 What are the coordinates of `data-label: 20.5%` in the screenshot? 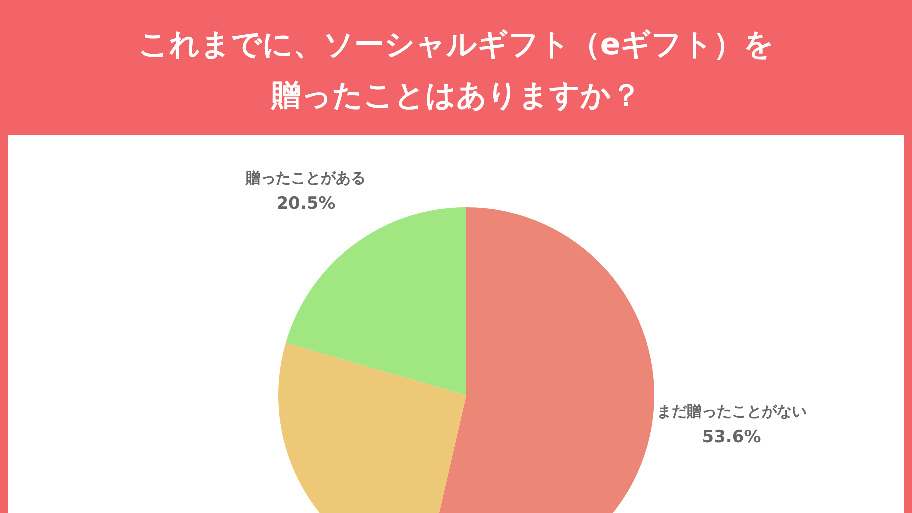 It's located at (306, 204).